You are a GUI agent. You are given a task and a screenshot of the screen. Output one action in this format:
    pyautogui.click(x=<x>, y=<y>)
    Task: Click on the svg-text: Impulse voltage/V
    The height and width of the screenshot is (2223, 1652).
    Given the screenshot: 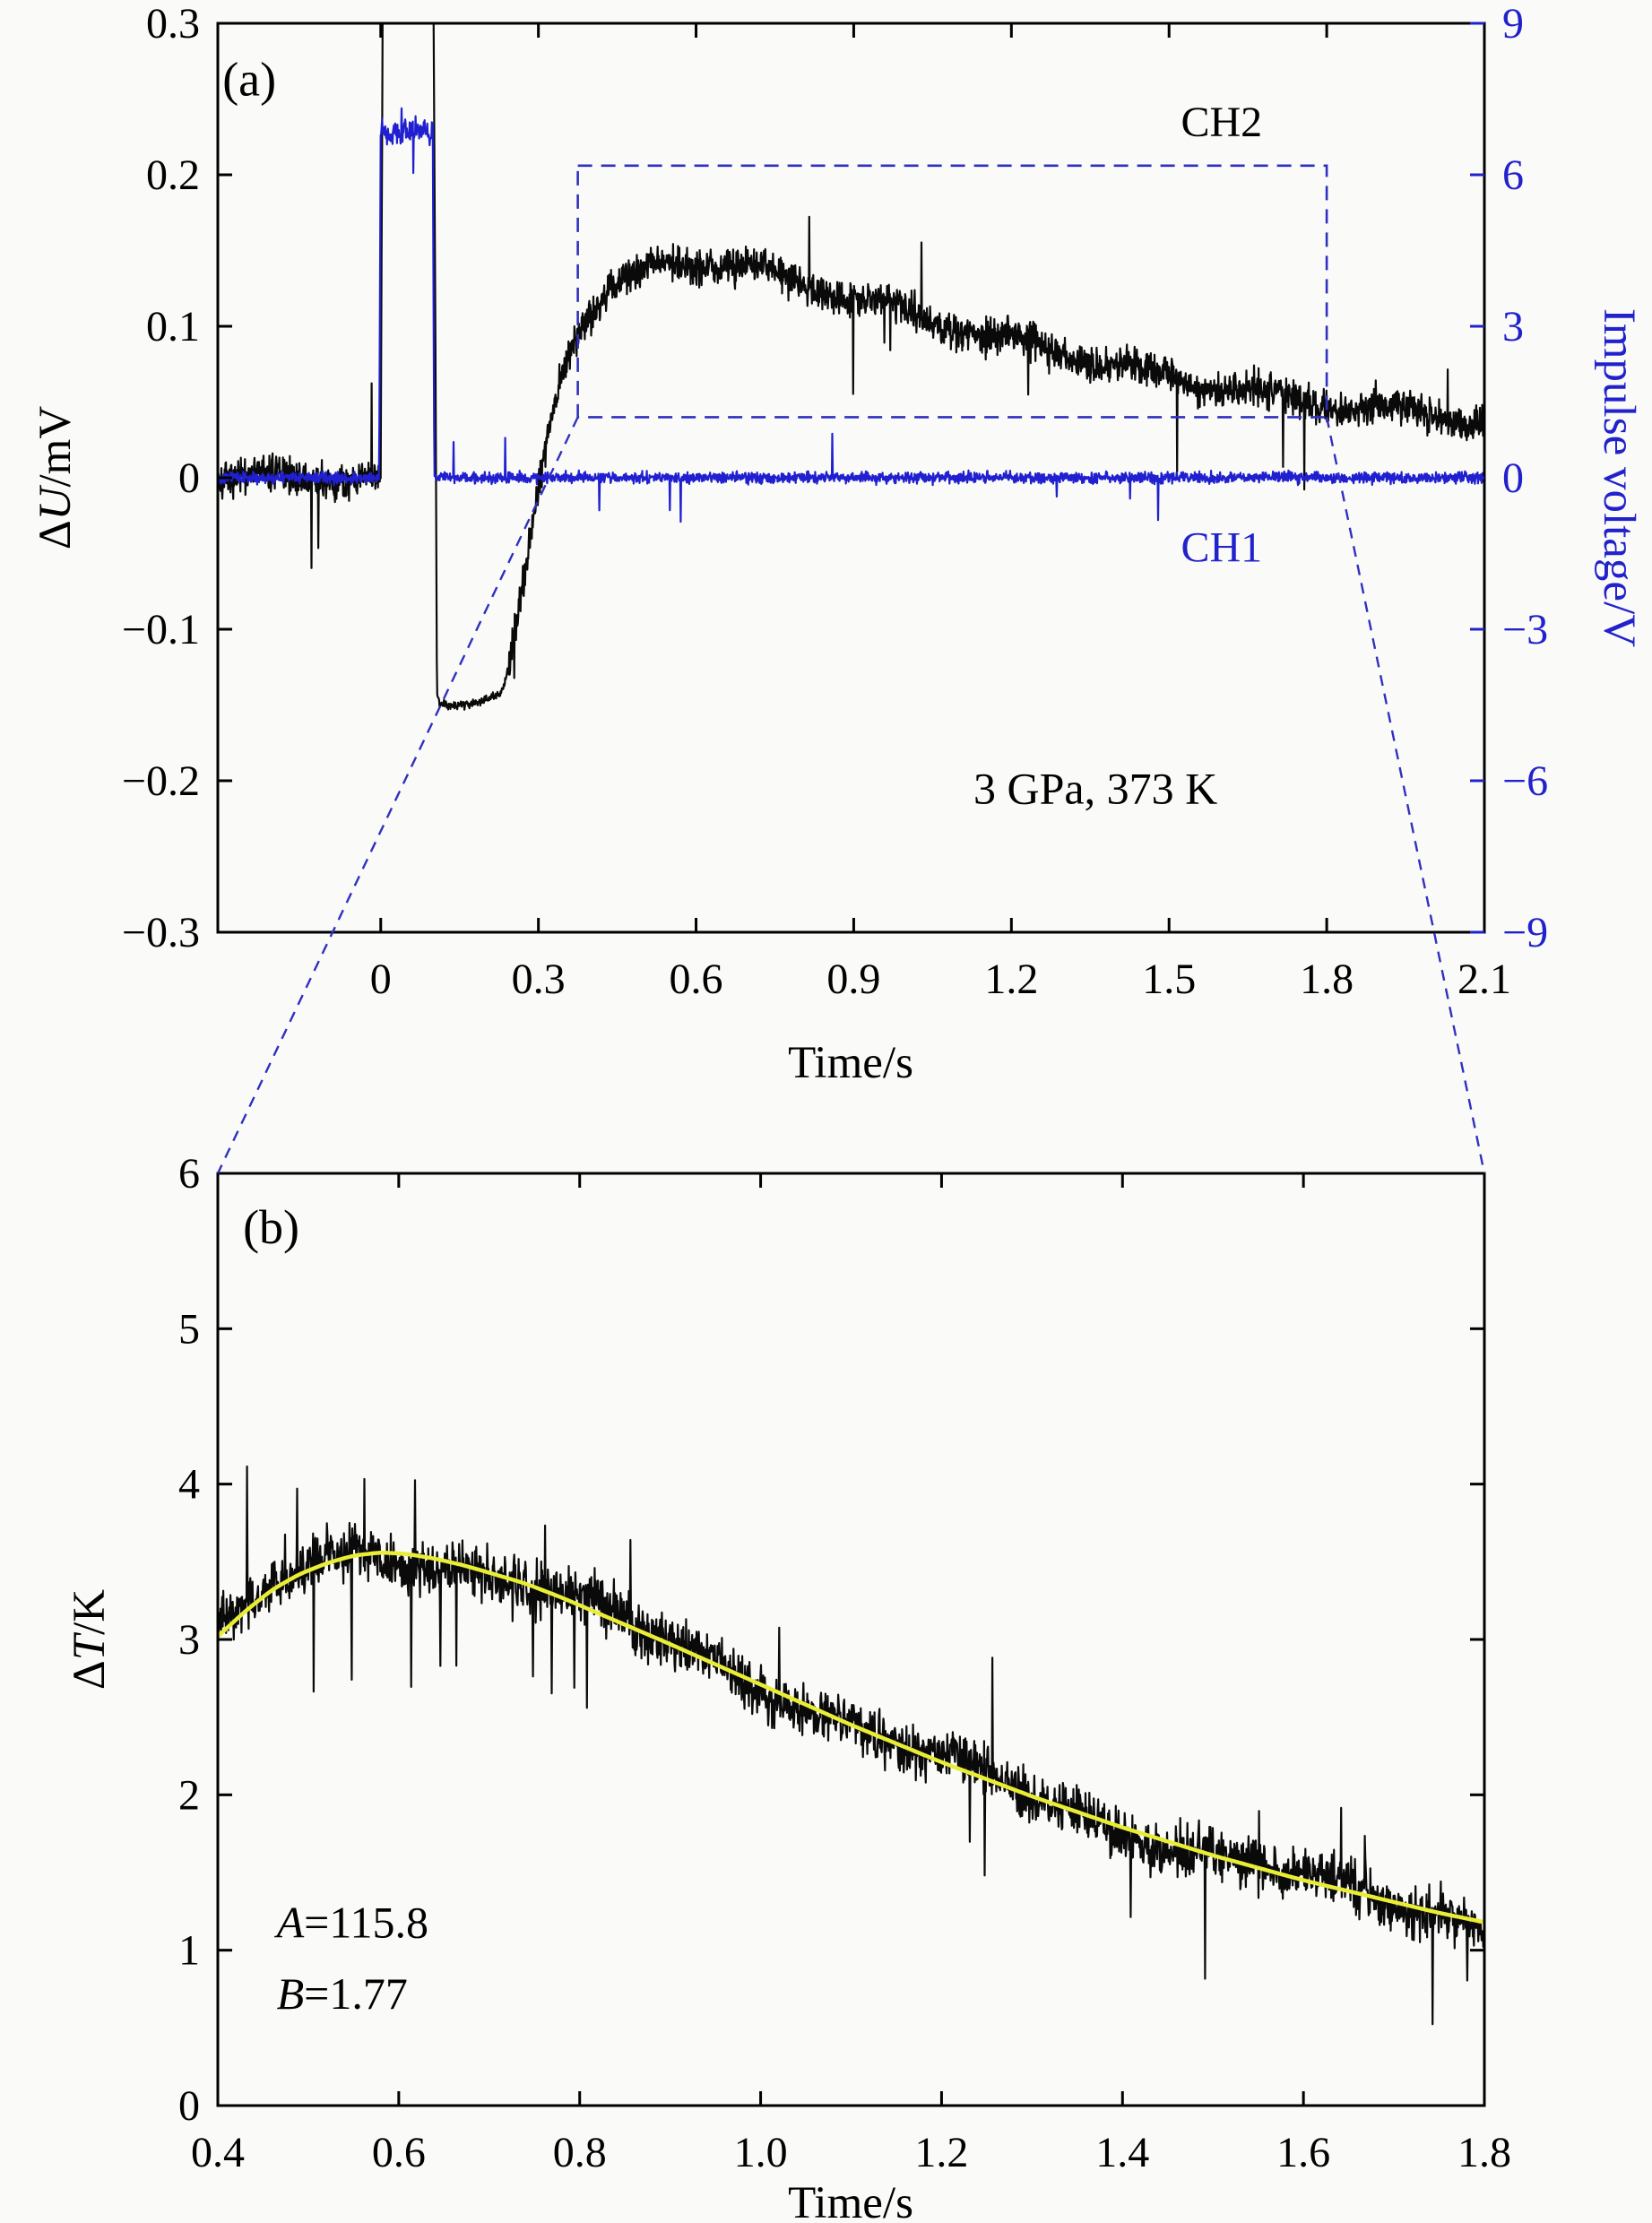 What is the action you would take?
    pyautogui.click(x=1619, y=477)
    